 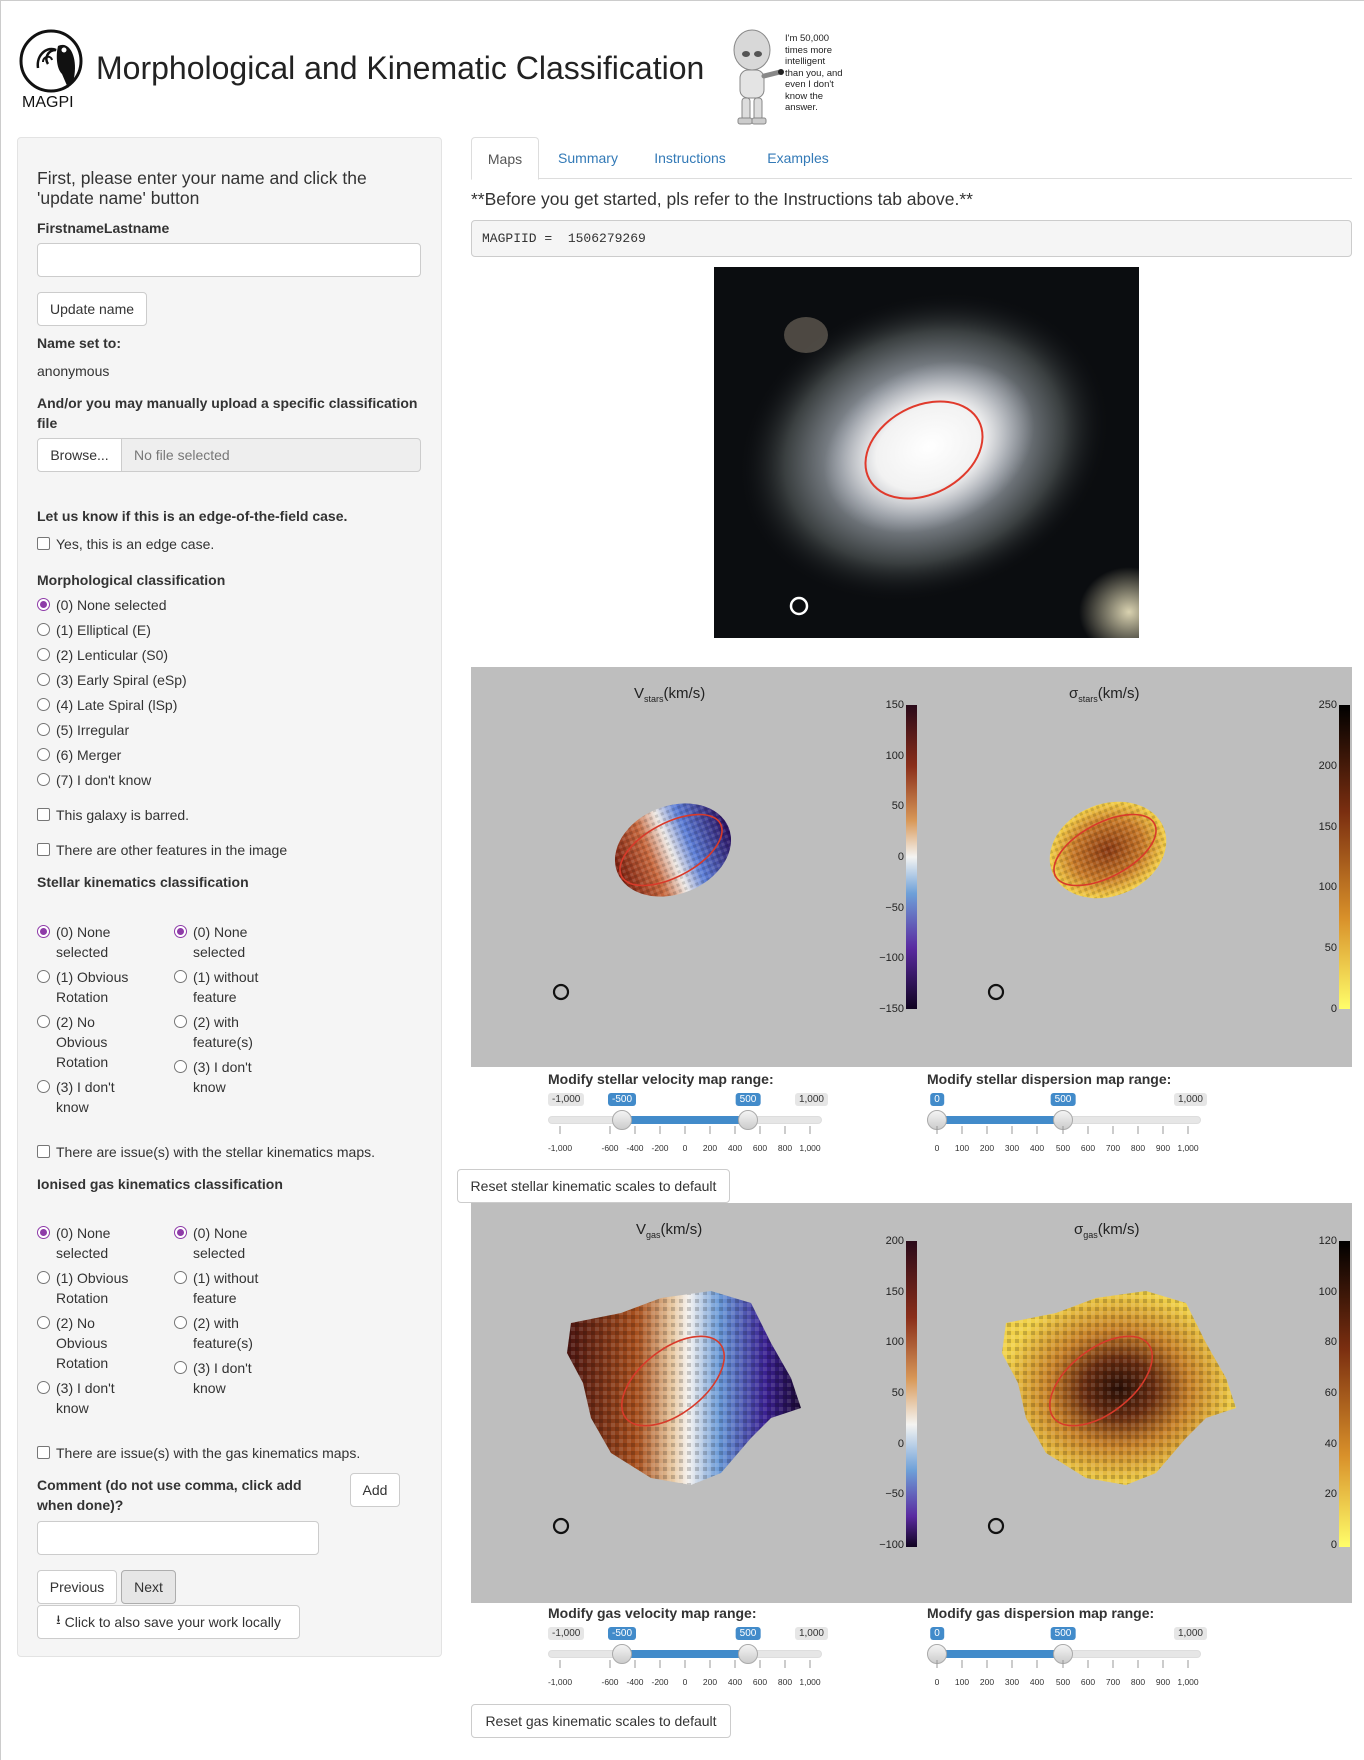 What do you see at coordinates (43, 543) in the screenshot?
I see `checkbox-box` at bounding box center [43, 543].